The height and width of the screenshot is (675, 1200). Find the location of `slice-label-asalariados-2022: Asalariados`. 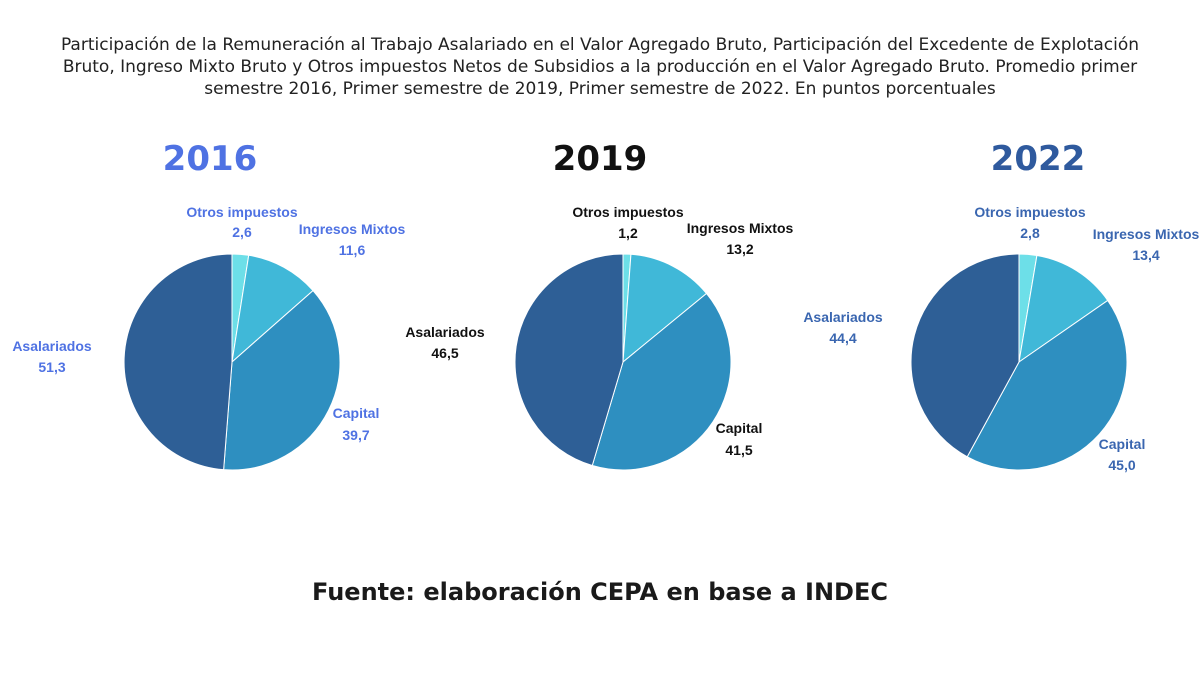

slice-label-asalariados-2022: Asalariados is located at coordinates (843, 317).